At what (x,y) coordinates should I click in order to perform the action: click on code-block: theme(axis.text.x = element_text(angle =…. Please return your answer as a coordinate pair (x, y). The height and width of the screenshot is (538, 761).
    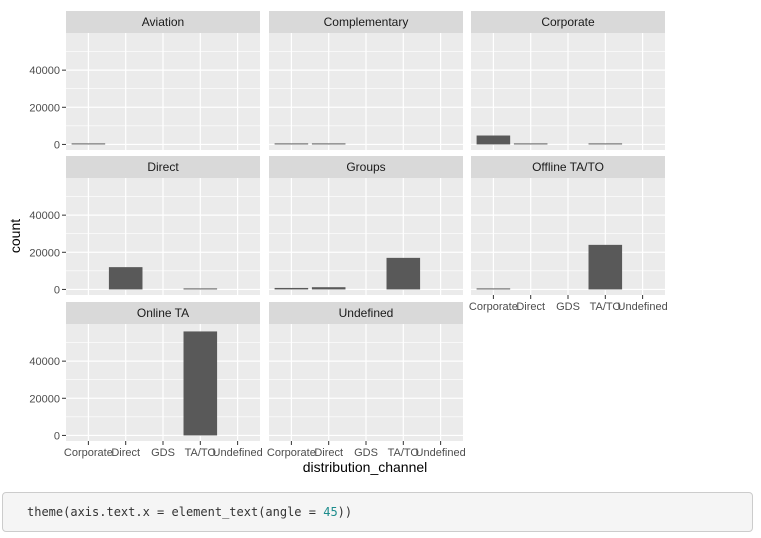
    Looking at the image, I should click on (377, 512).